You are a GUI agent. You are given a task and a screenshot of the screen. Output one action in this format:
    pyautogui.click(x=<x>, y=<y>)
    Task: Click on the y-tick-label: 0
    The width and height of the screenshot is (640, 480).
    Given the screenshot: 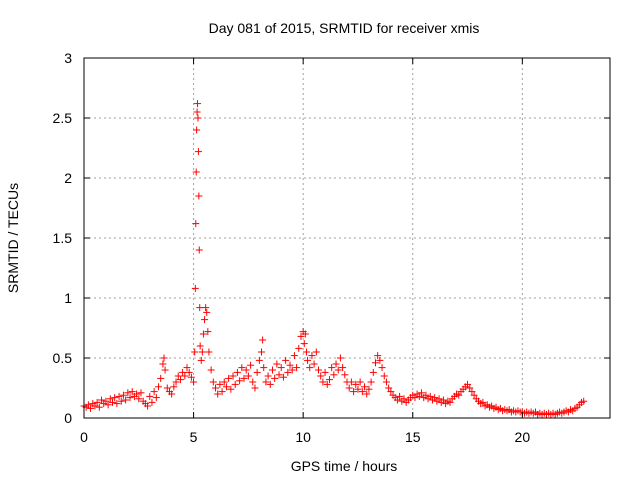 What is the action you would take?
    pyautogui.click(x=68, y=418)
    